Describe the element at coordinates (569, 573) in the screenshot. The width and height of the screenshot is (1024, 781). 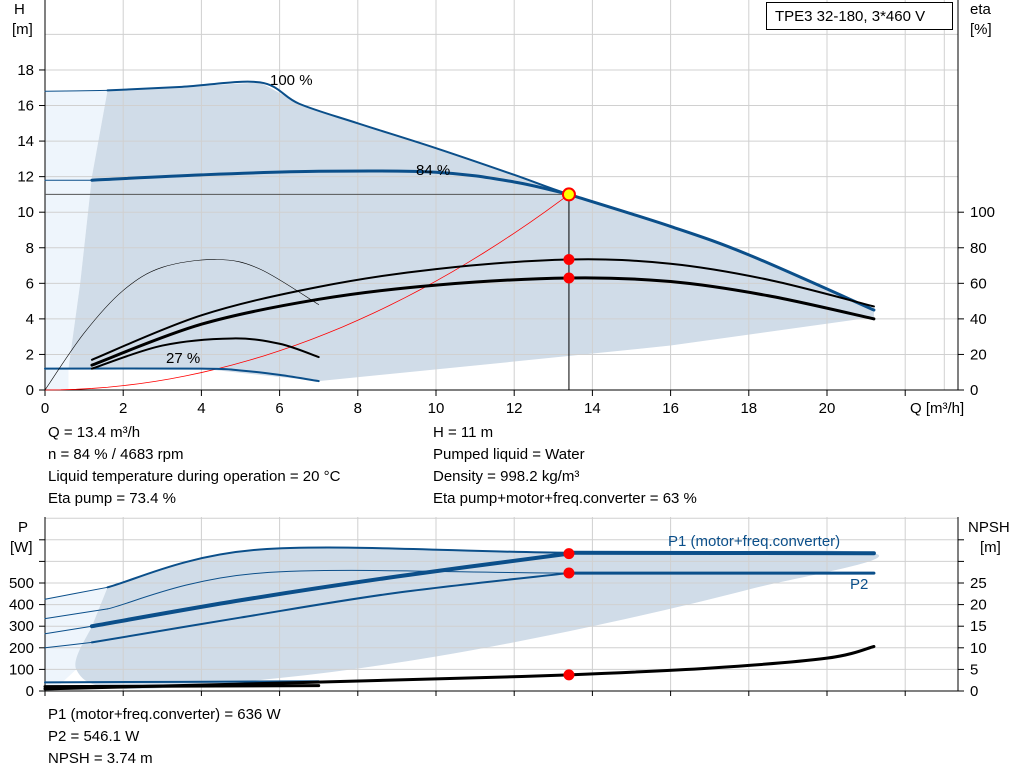
I see `p2-duty-point` at that location.